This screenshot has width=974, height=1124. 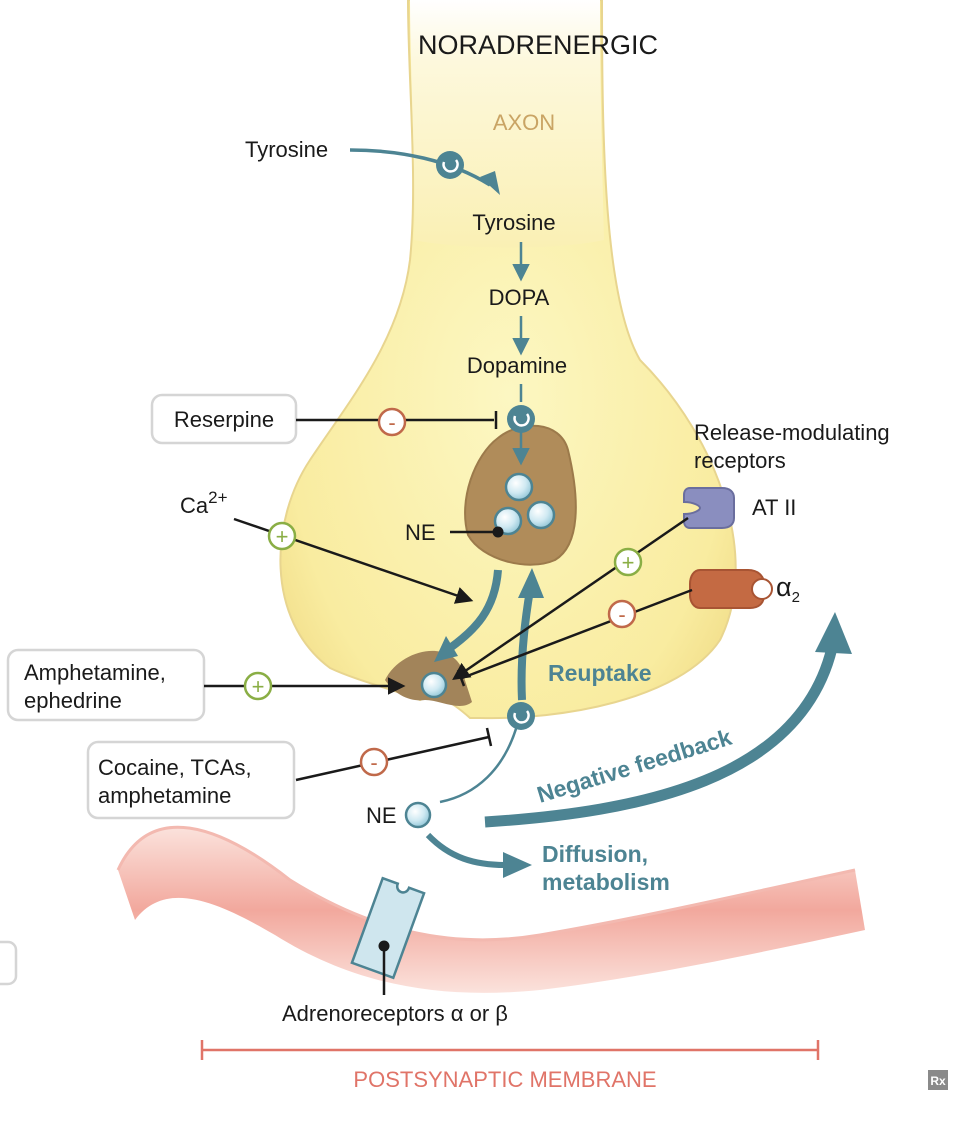 I want to click on adrenoreceptor-icon, so click(x=388, y=928).